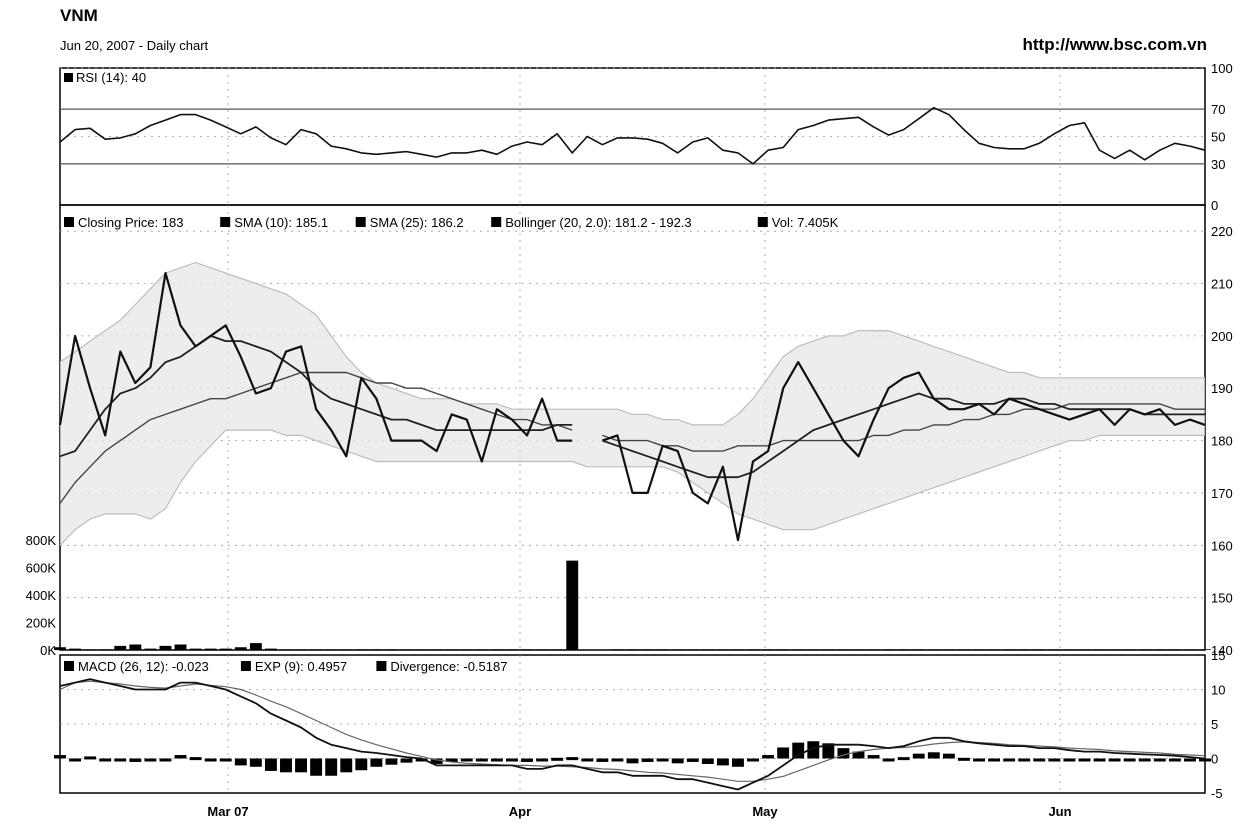 Image resolution: width=1247 pixels, height=823 pixels. Describe the element at coordinates (1059, 811) in the screenshot. I see `x-tick-label-3: Jun` at that location.